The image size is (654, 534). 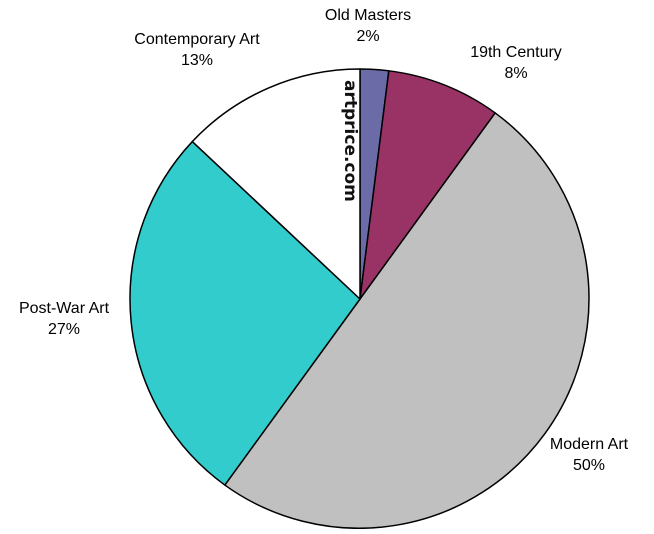 I want to click on slice-value-post-war-art: 27%, so click(x=64, y=329).